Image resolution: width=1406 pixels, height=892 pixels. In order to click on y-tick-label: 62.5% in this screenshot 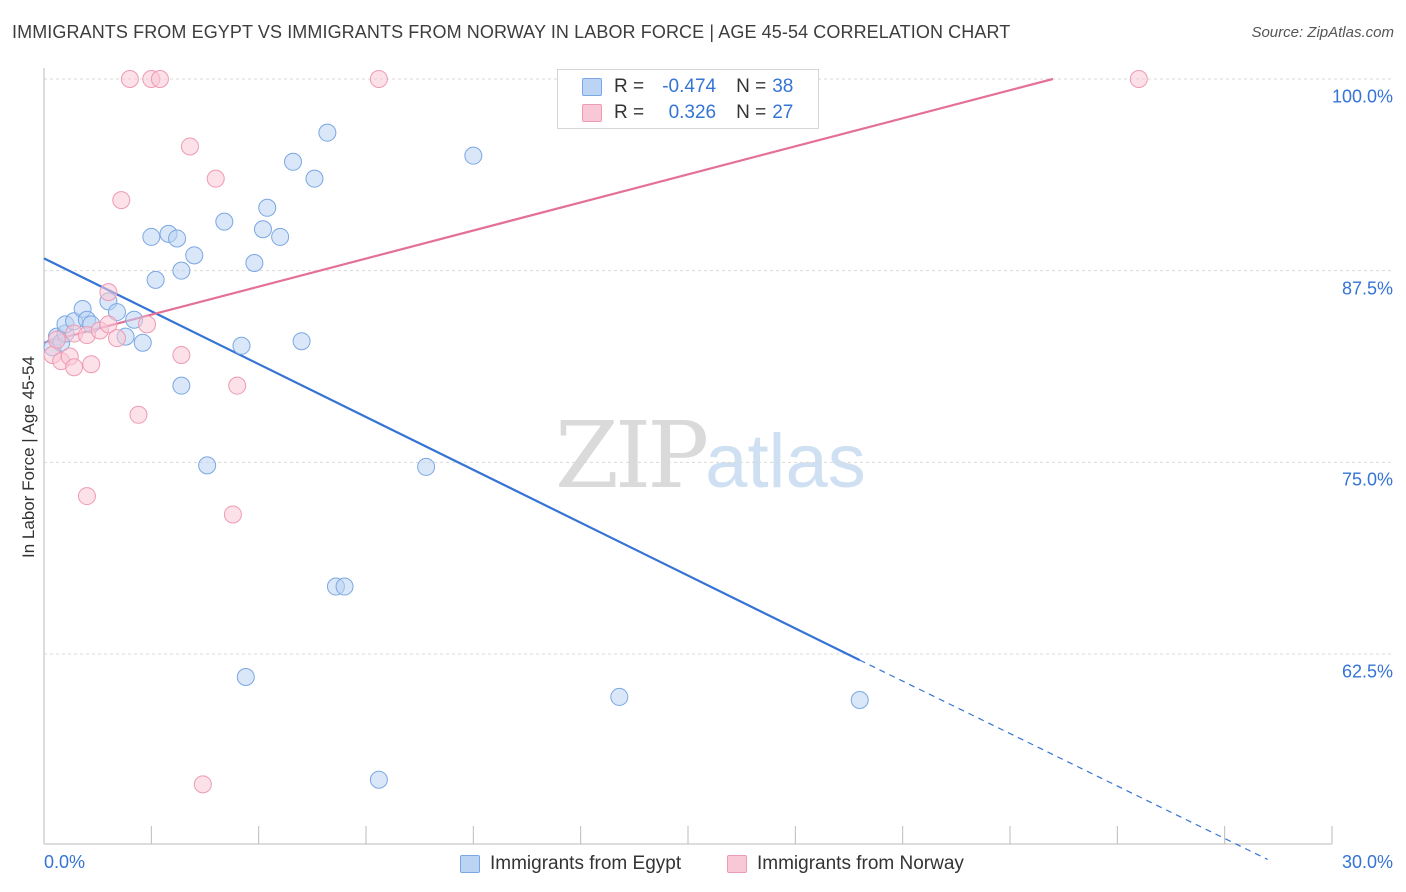, I will do `click(1367, 671)`.